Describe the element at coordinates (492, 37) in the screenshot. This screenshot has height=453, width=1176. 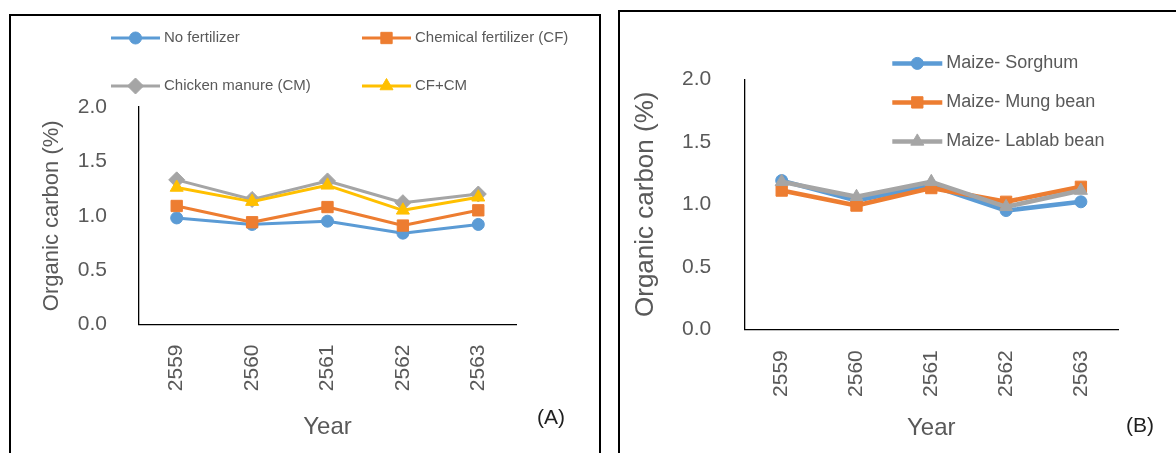
I see `legend-label: Chemical fertilizer (CF)` at that location.